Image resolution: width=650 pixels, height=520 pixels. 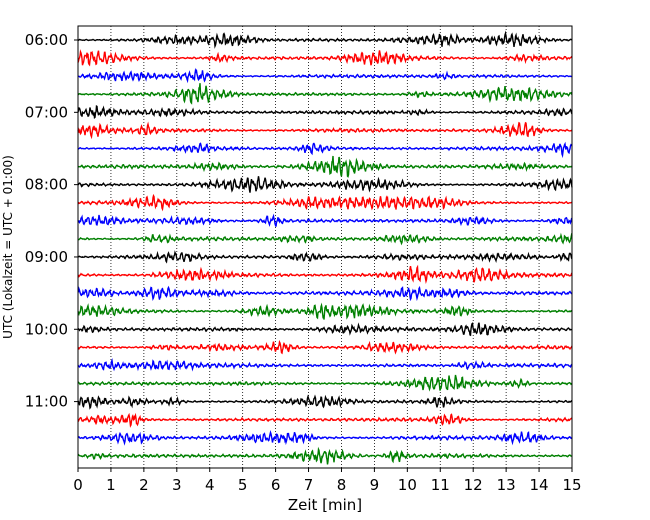 What do you see at coordinates (210, 485) in the screenshot?
I see `x-tick-label: 4` at bounding box center [210, 485].